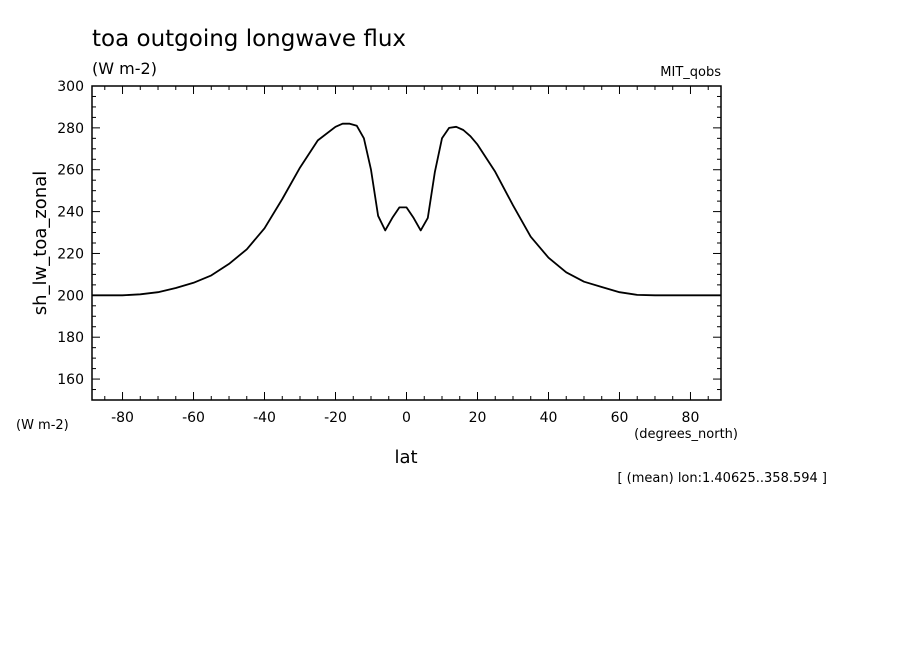 This screenshot has height=654, width=904. What do you see at coordinates (249, 39) in the screenshot?
I see `chart-title: toa outgoing longwave flux` at bounding box center [249, 39].